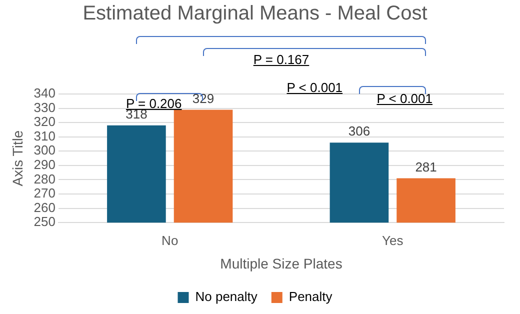 This screenshot has width=520, height=314. I want to click on y-tick-label: 250, so click(45, 222).